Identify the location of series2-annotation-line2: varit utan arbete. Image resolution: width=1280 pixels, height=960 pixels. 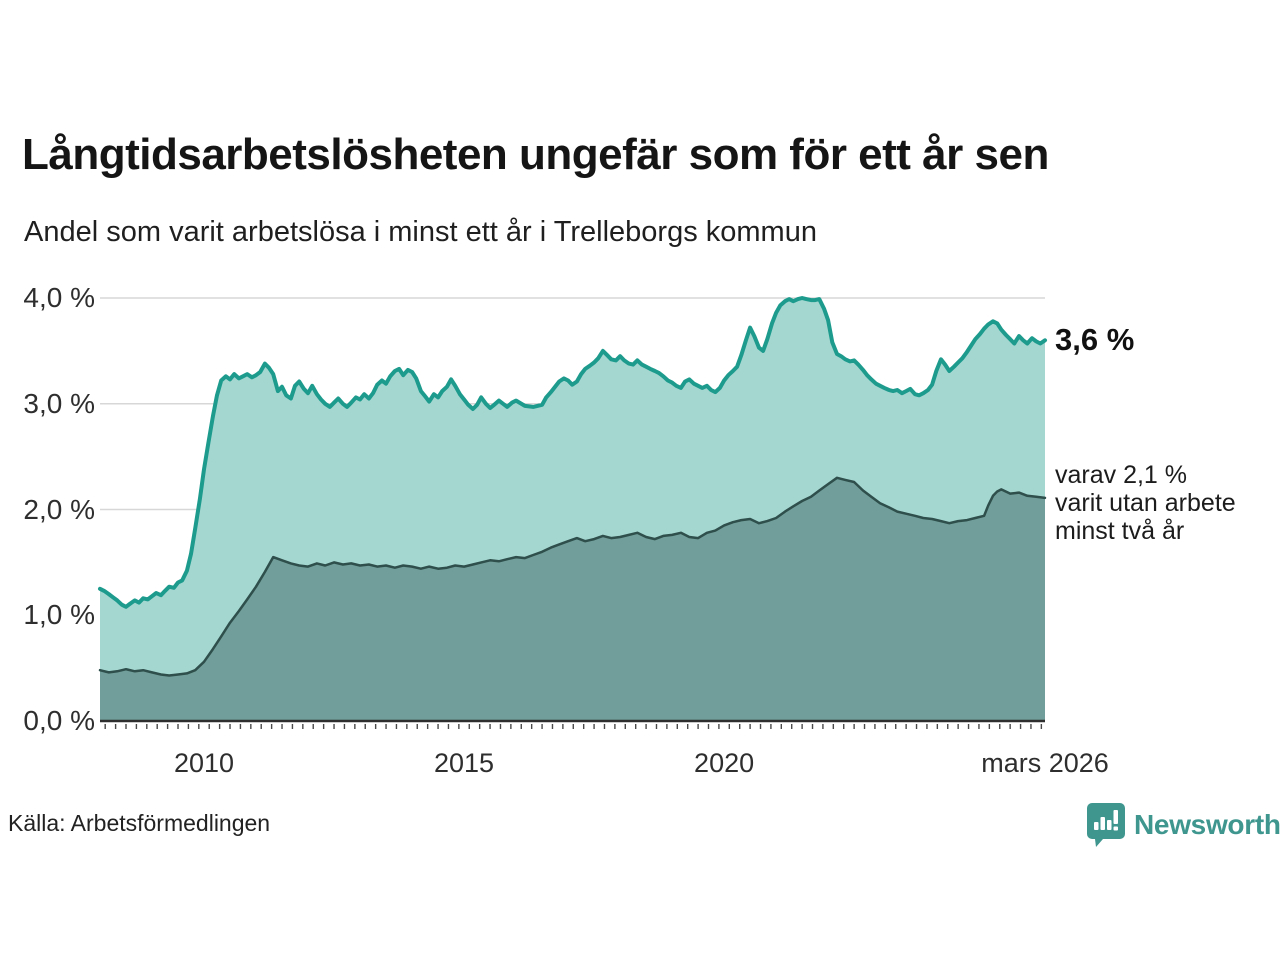
(1145, 503).